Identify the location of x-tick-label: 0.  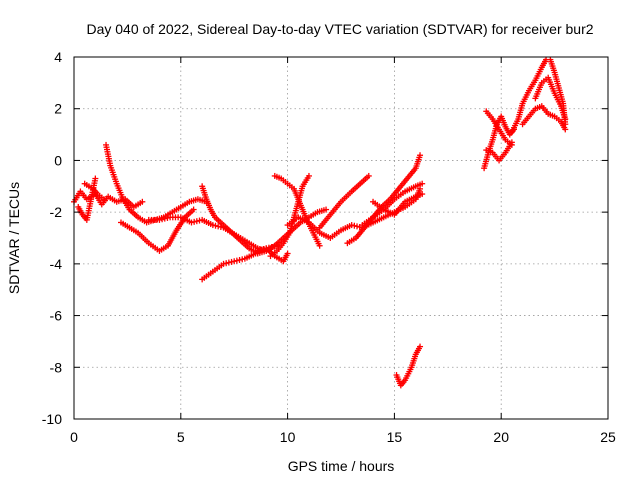
(74, 437).